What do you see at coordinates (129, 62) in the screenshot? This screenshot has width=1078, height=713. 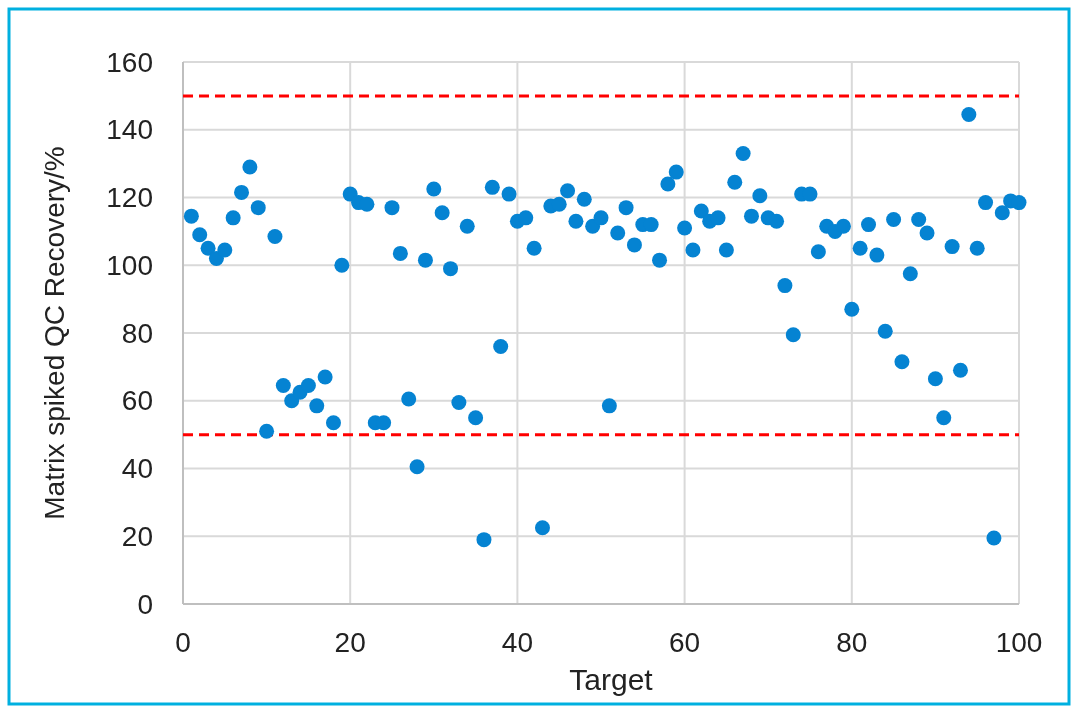 I see `y-tick-label: 160` at bounding box center [129, 62].